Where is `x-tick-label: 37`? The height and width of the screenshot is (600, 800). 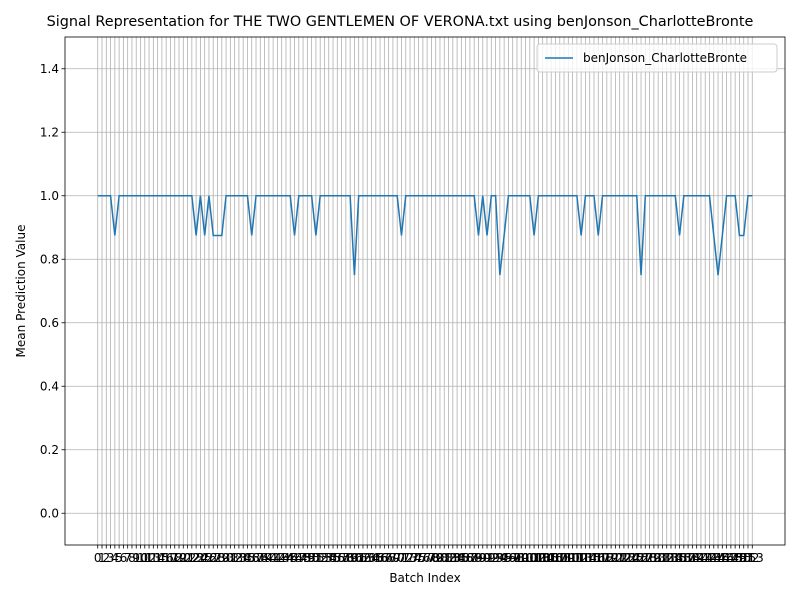 x-tick-label: 37 is located at coordinates (255, 558).